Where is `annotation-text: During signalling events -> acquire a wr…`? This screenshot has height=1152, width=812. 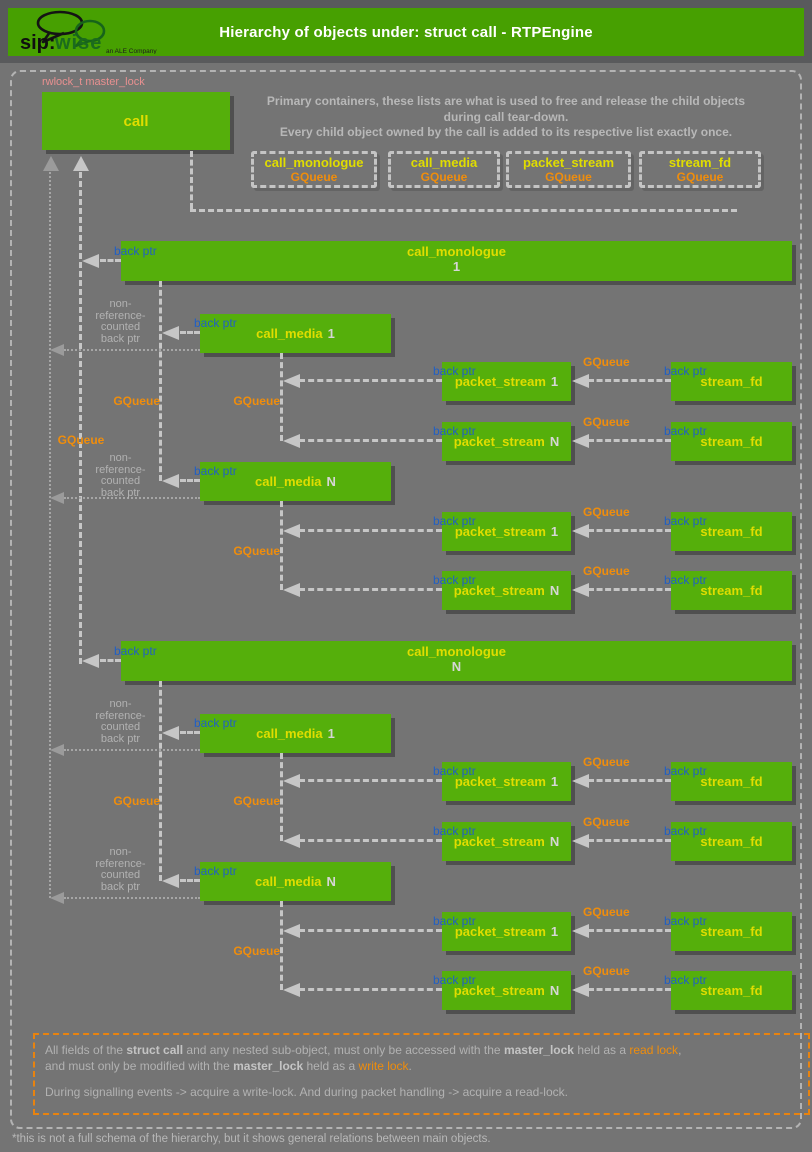
annotation-text: During signalling events -> acquire a wr… is located at coordinates (306, 1092).